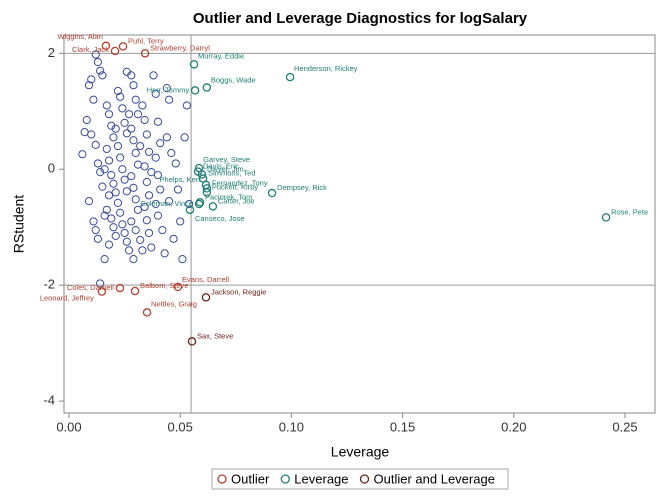 The width and height of the screenshot is (666, 500). What do you see at coordinates (220, 218) in the screenshot?
I see `point-label: Canseco, Jose` at bounding box center [220, 218].